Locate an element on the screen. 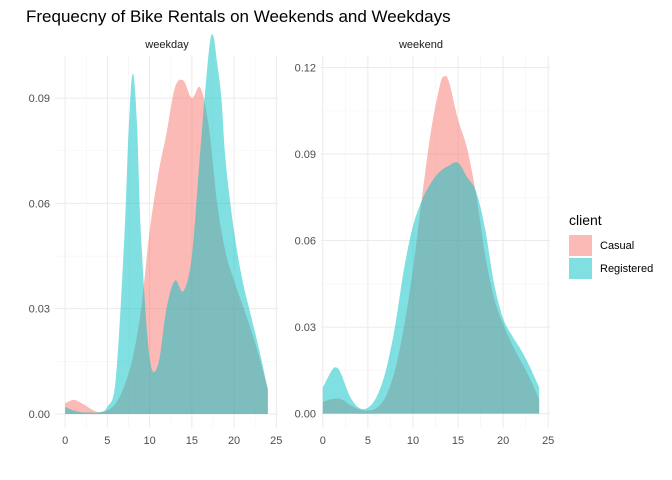 This screenshot has width=672, height=480. panel-weekday-y-ticks: 0.00 0.03 0.06 0.09 is located at coordinates (39, 257).